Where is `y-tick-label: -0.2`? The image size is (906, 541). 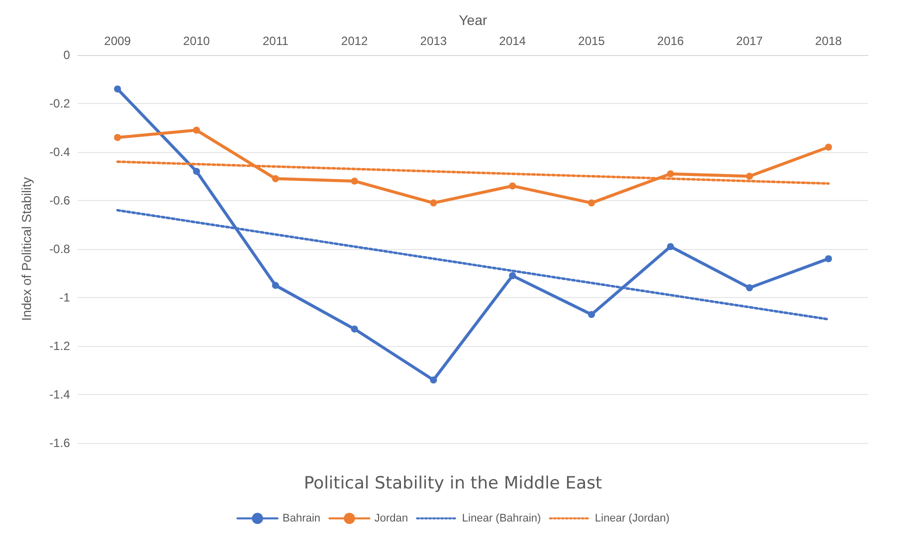 y-tick-label: -0.2 is located at coordinates (59, 103).